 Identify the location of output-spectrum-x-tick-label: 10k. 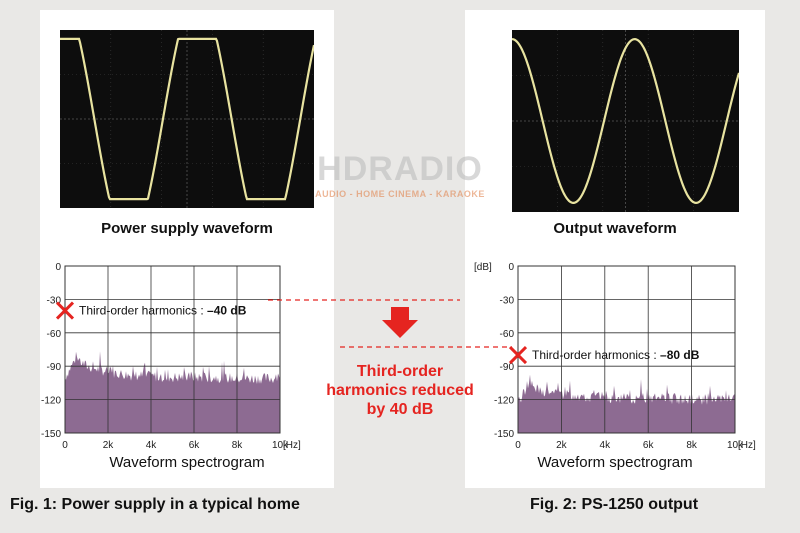
(735, 445).